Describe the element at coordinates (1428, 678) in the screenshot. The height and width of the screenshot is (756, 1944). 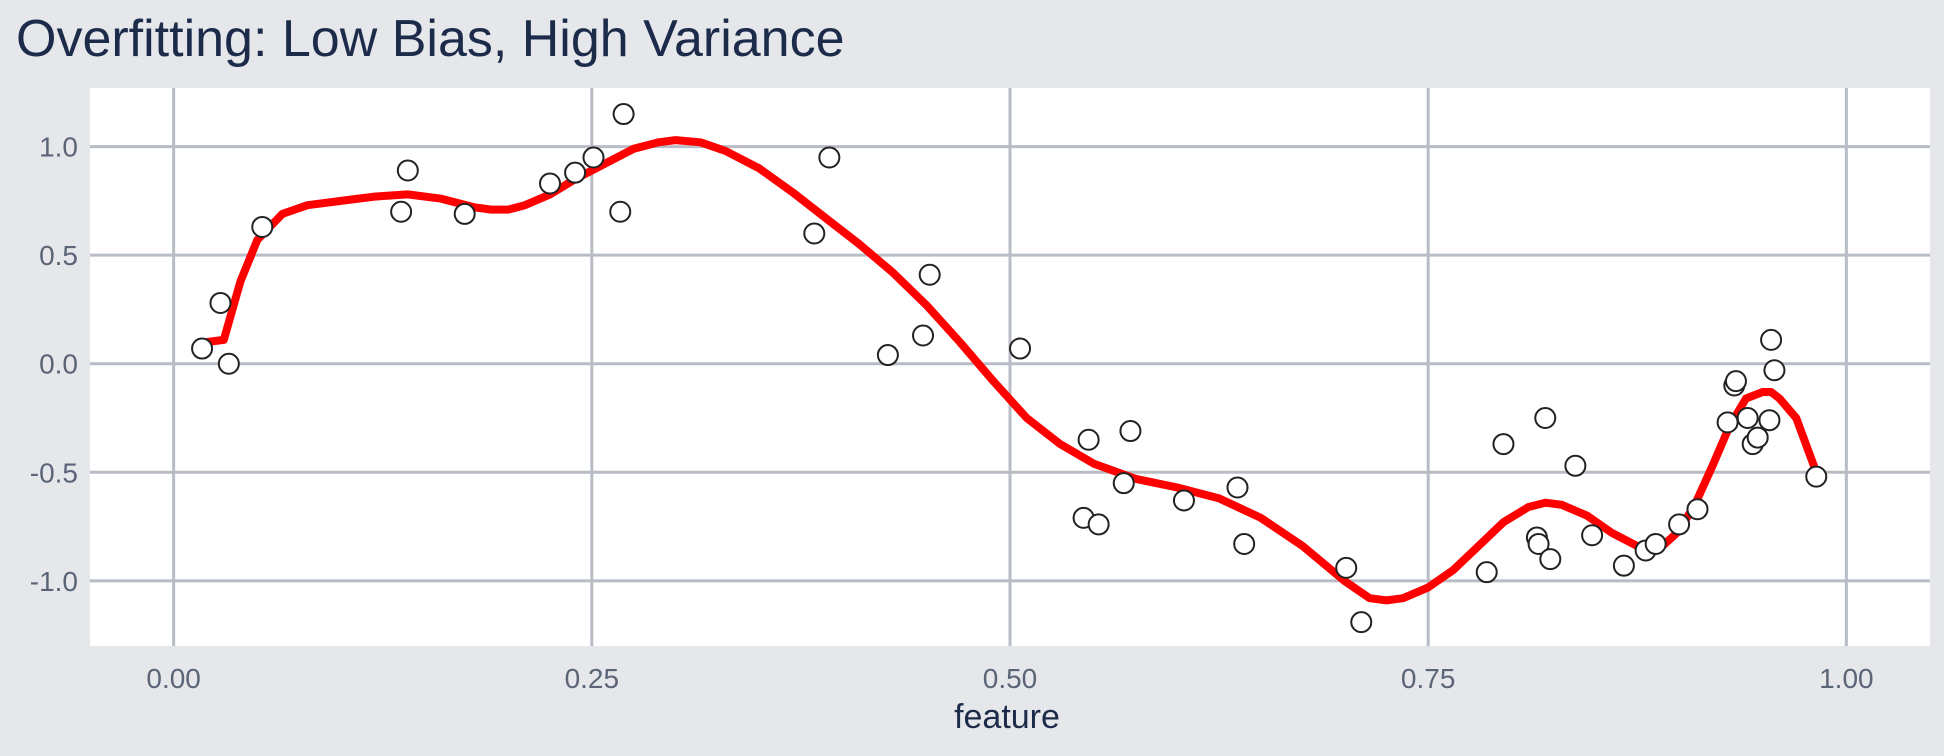
I see `x-tick-label: 0.75` at that location.